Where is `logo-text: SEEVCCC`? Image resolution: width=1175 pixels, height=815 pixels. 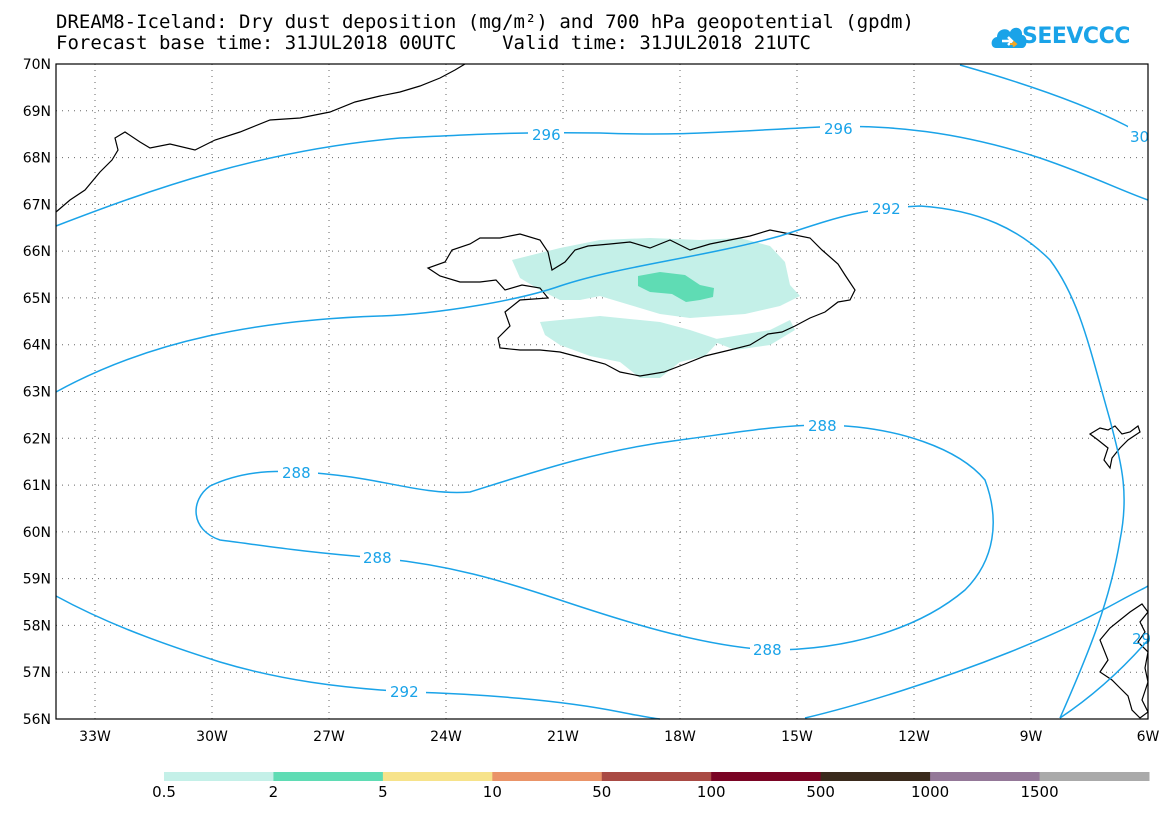
logo-text: SEEVCCC is located at coordinates (1076, 36).